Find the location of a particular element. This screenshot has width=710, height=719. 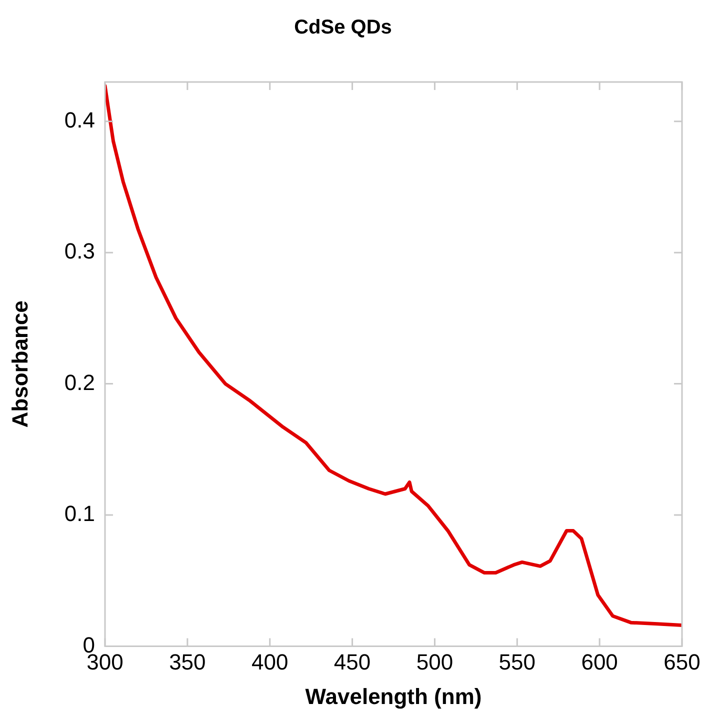

x-tick-label: 500 is located at coordinates (435, 661).